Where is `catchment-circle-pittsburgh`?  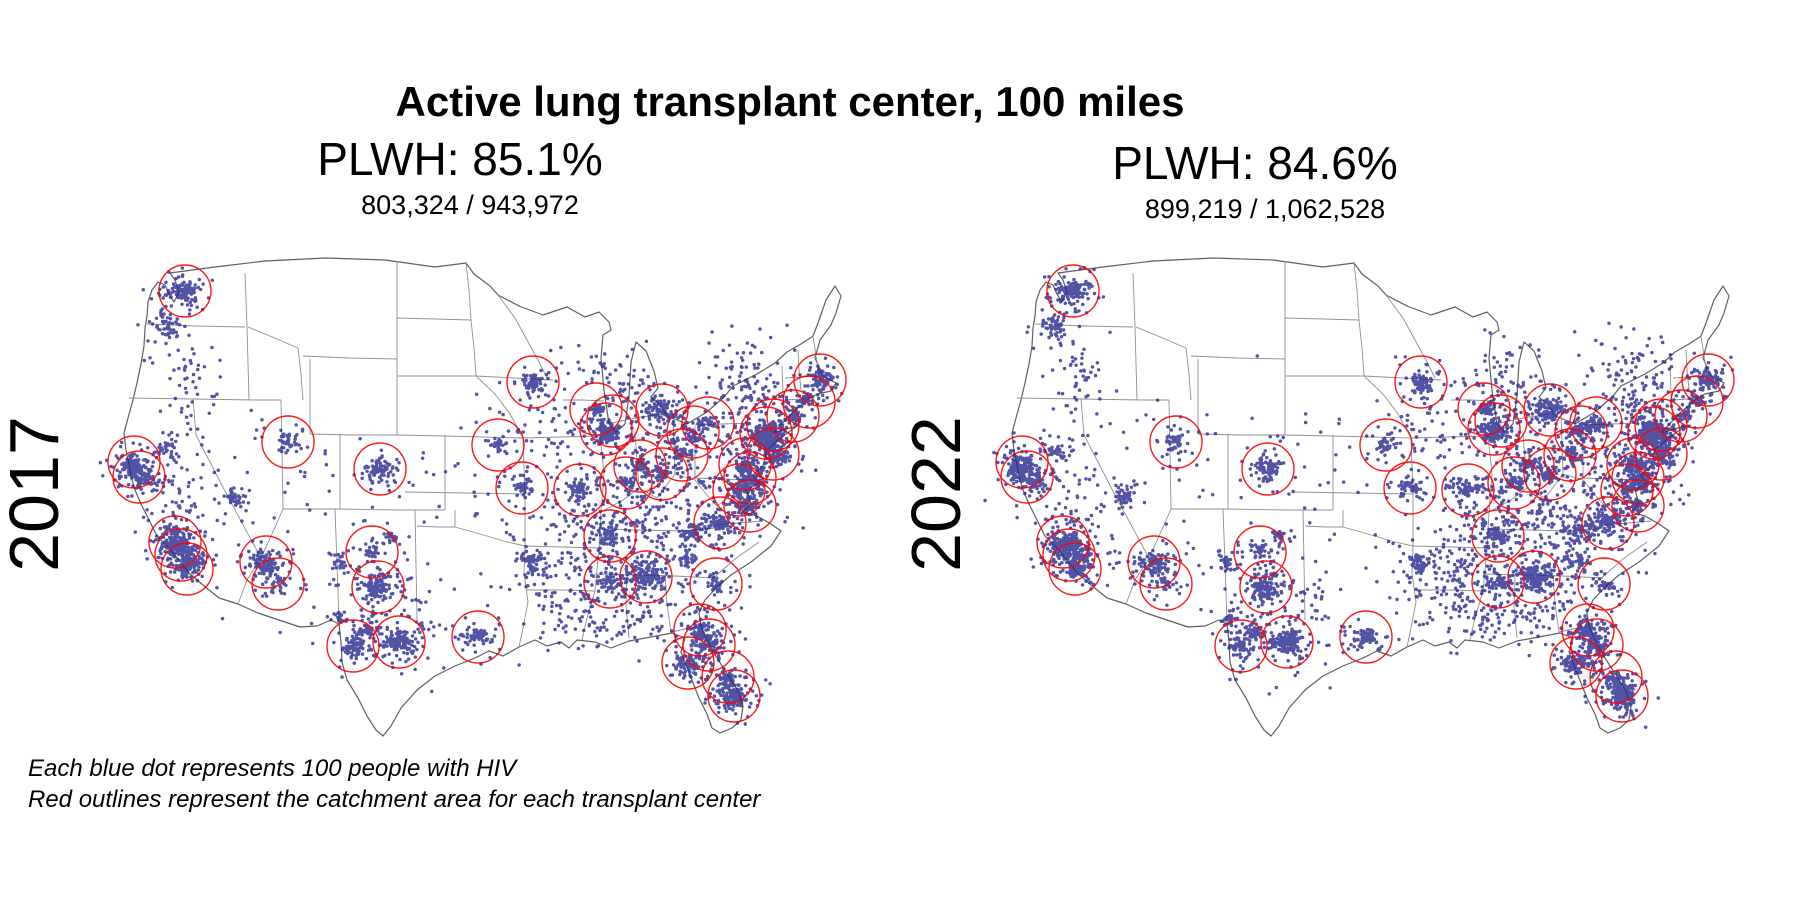 catchment-circle-pittsburgh is located at coordinates (708, 423).